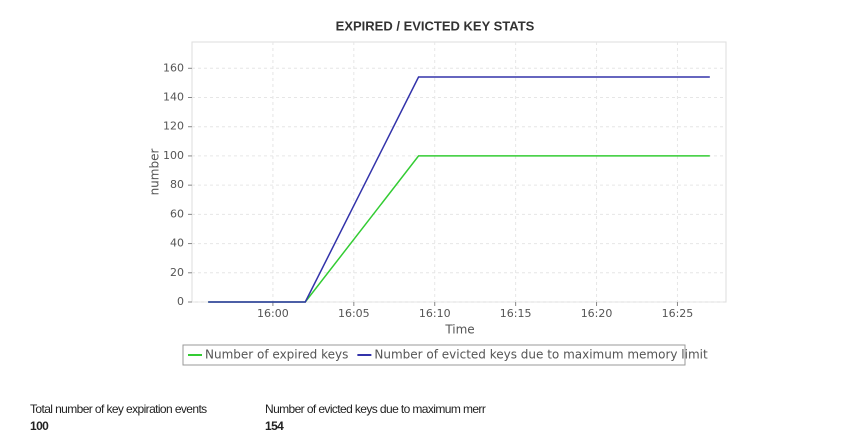 This screenshot has height=442, width=865. Describe the element at coordinates (180, 301) in the screenshot. I see `y-tick-label: 0` at that location.